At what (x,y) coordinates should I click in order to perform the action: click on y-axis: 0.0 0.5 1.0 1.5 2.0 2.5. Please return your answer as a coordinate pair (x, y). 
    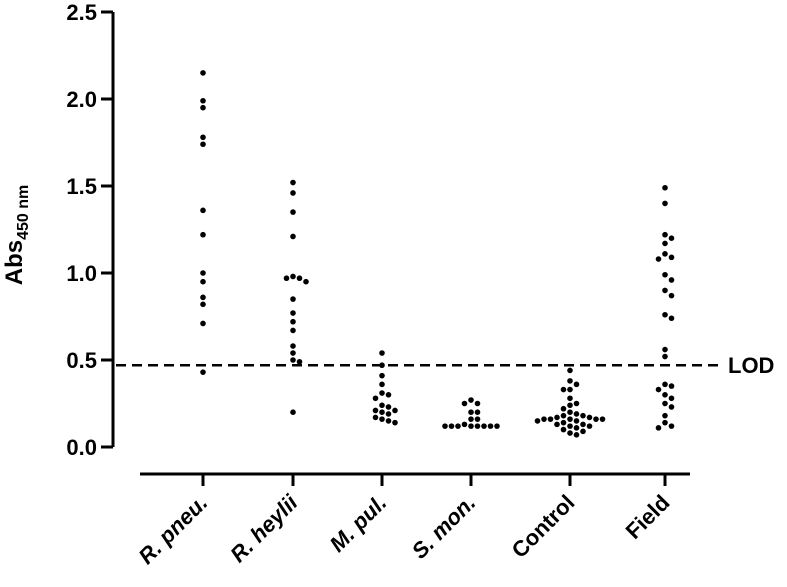
    Looking at the image, I should click on (90, 230).